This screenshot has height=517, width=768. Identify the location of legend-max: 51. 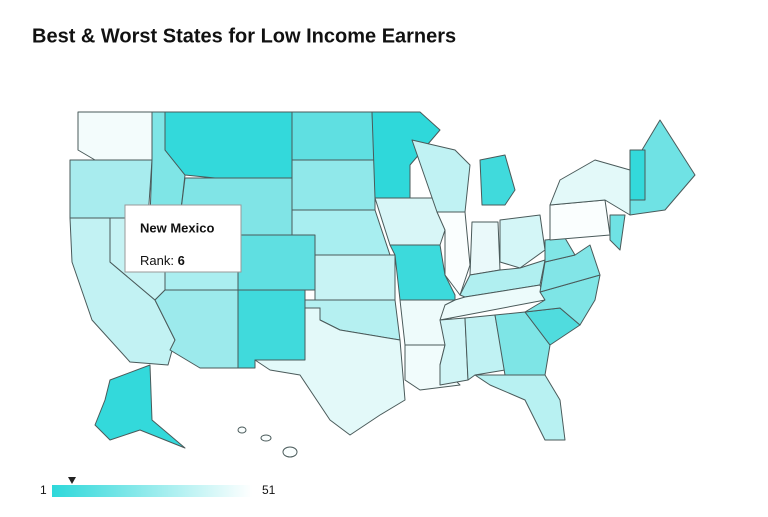
(269, 490).